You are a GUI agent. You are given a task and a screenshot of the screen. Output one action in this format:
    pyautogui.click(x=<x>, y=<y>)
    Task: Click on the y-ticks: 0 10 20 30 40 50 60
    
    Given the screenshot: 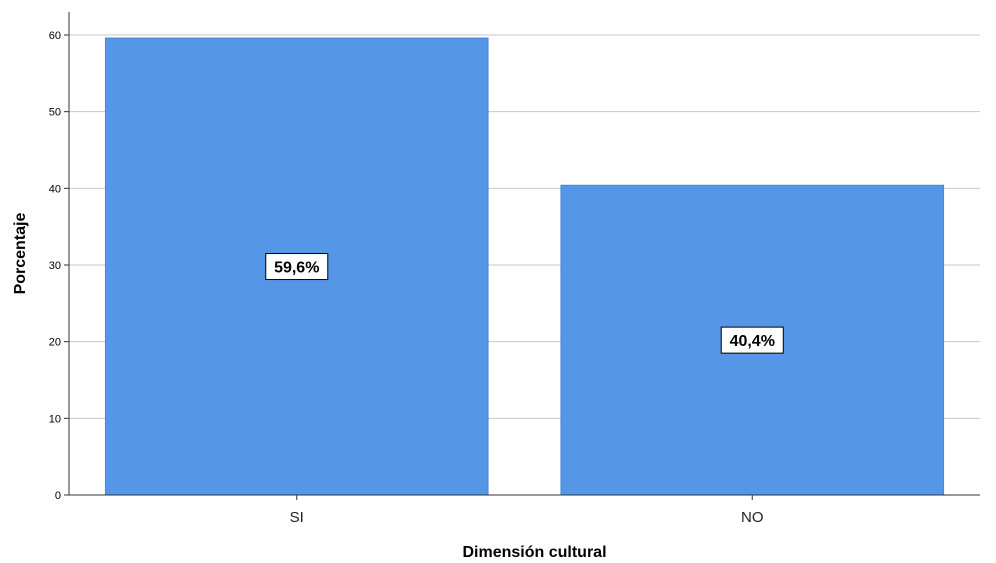 What is the action you would take?
    pyautogui.click(x=59, y=266)
    